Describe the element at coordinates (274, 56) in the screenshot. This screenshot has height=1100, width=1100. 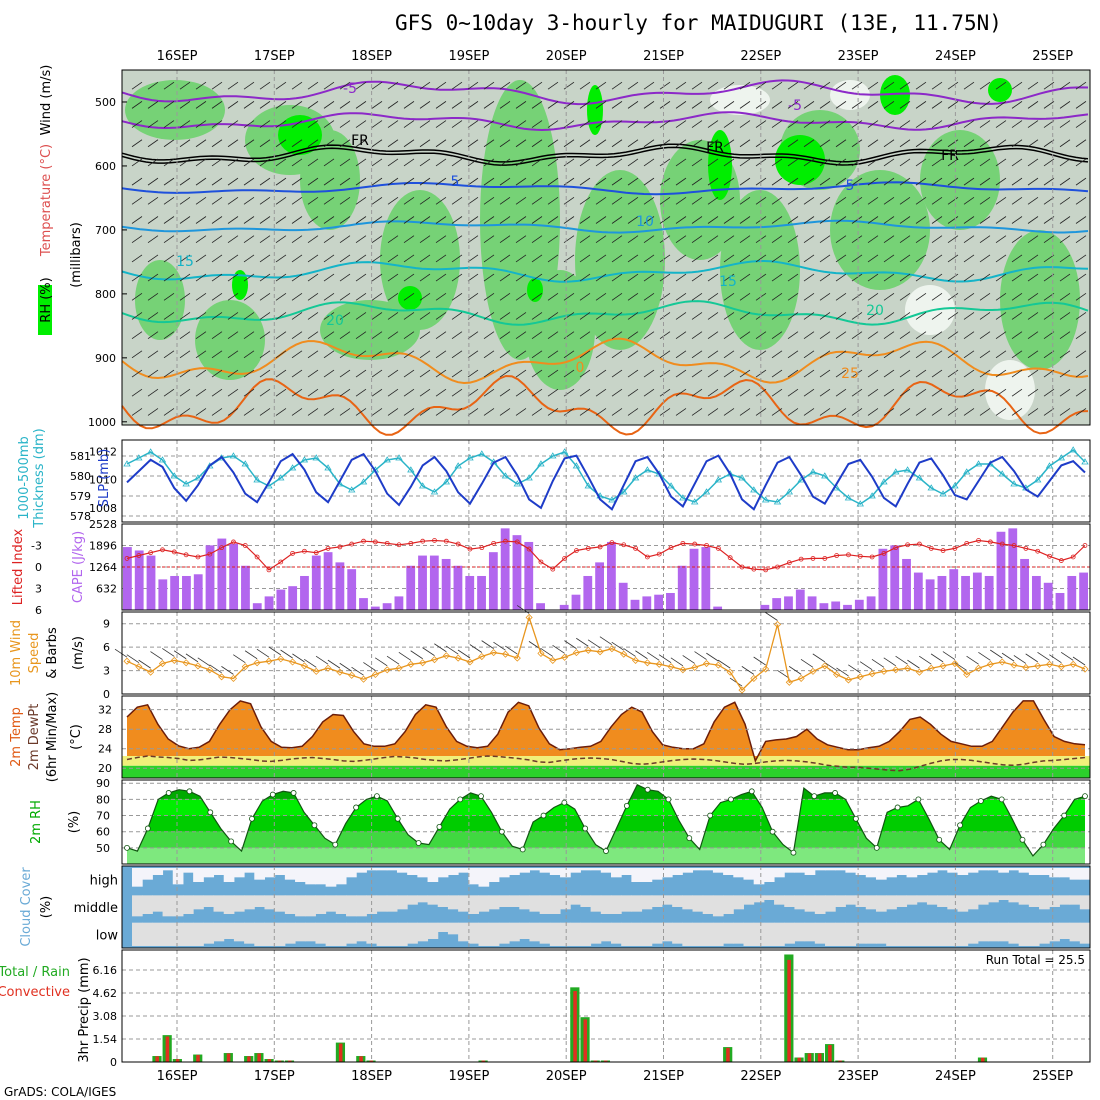
I see `top-date-label: 17SEP` at that location.